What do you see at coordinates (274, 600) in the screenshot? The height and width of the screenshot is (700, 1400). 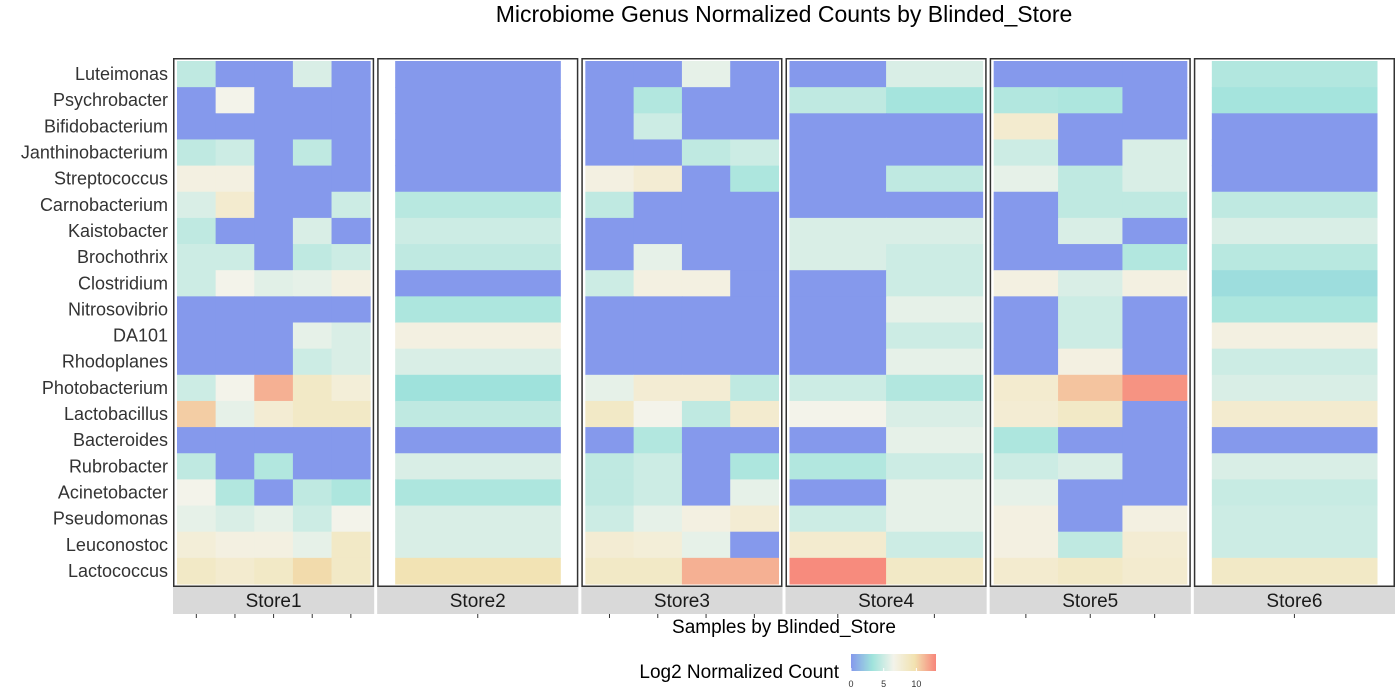 I see `strip-background` at bounding box center [274, 600].